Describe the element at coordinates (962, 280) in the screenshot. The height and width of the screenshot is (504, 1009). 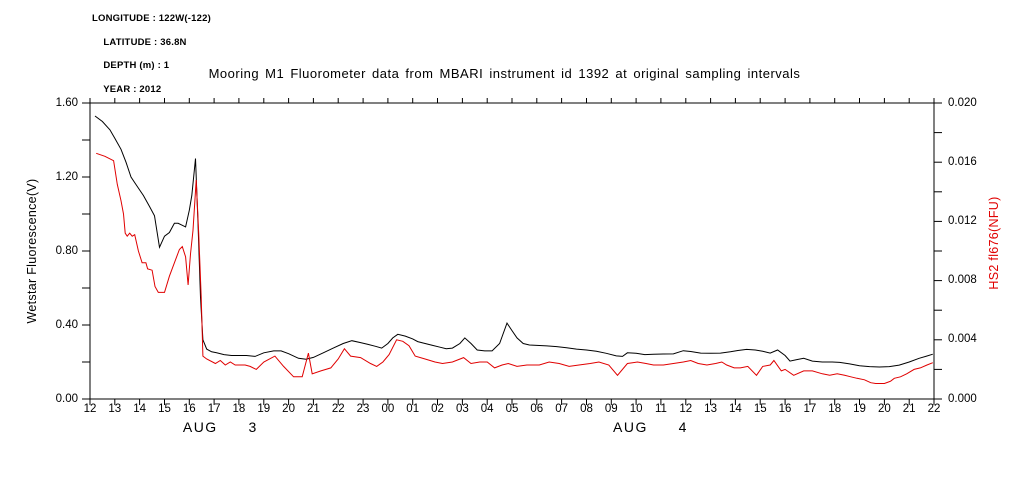
I see `y-right-tick-label: 0.008` at that location.